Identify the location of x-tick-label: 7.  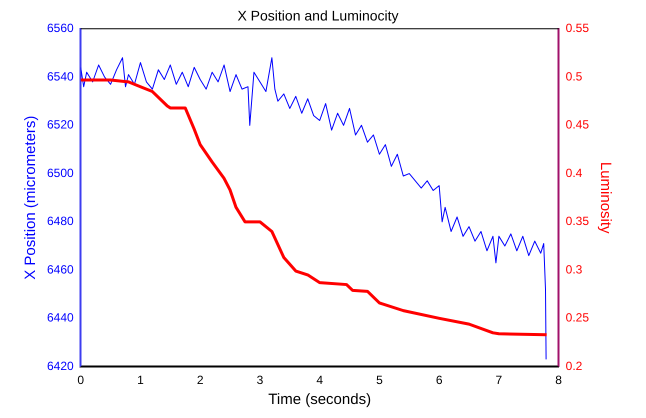
(499, 380).